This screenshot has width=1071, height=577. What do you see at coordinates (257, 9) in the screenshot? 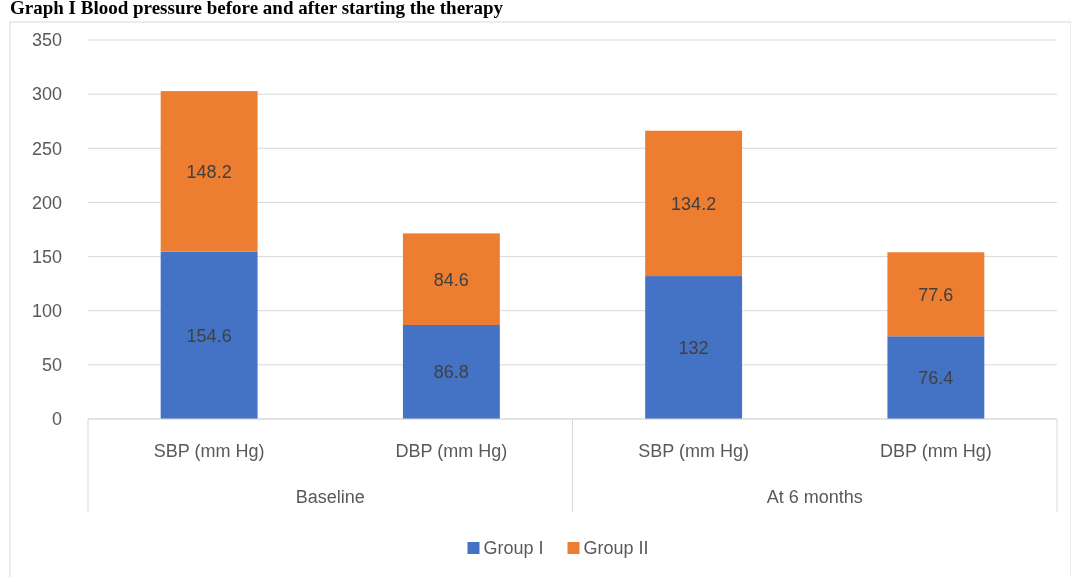
I see `chart-title: Graph I Blood pressure before and after starting the therapy` at bounding box center [257, 9].